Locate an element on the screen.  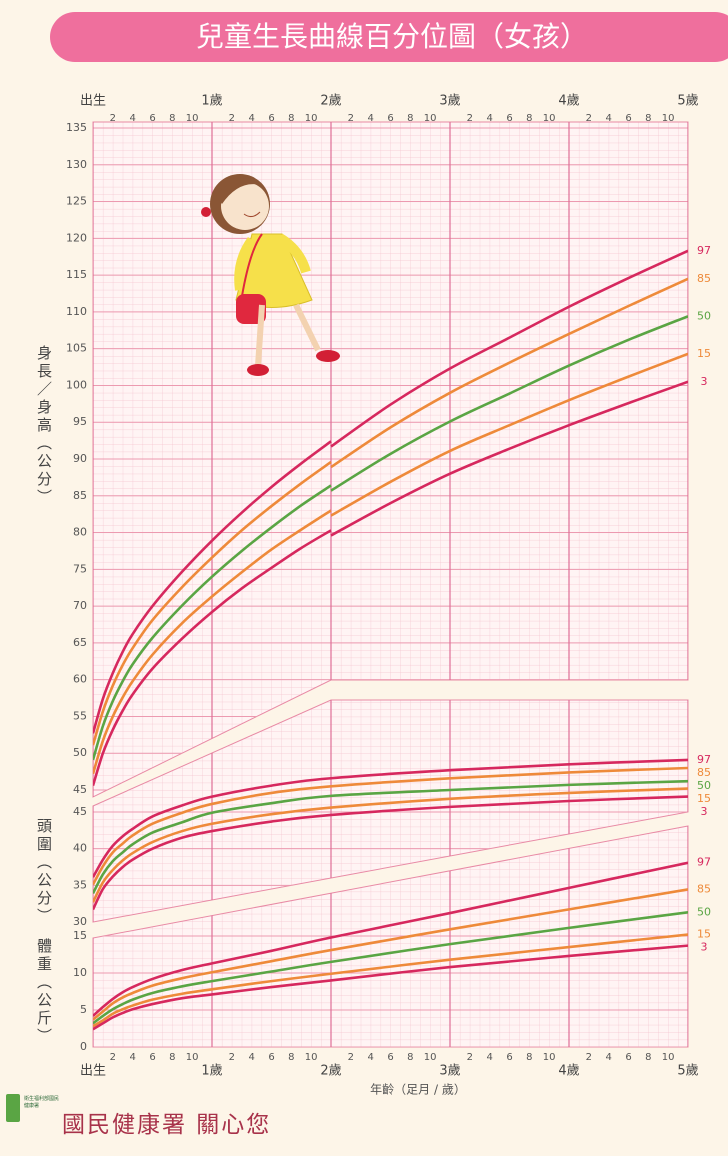
y-tick-label: 85 is located at coordinates (80, 495).